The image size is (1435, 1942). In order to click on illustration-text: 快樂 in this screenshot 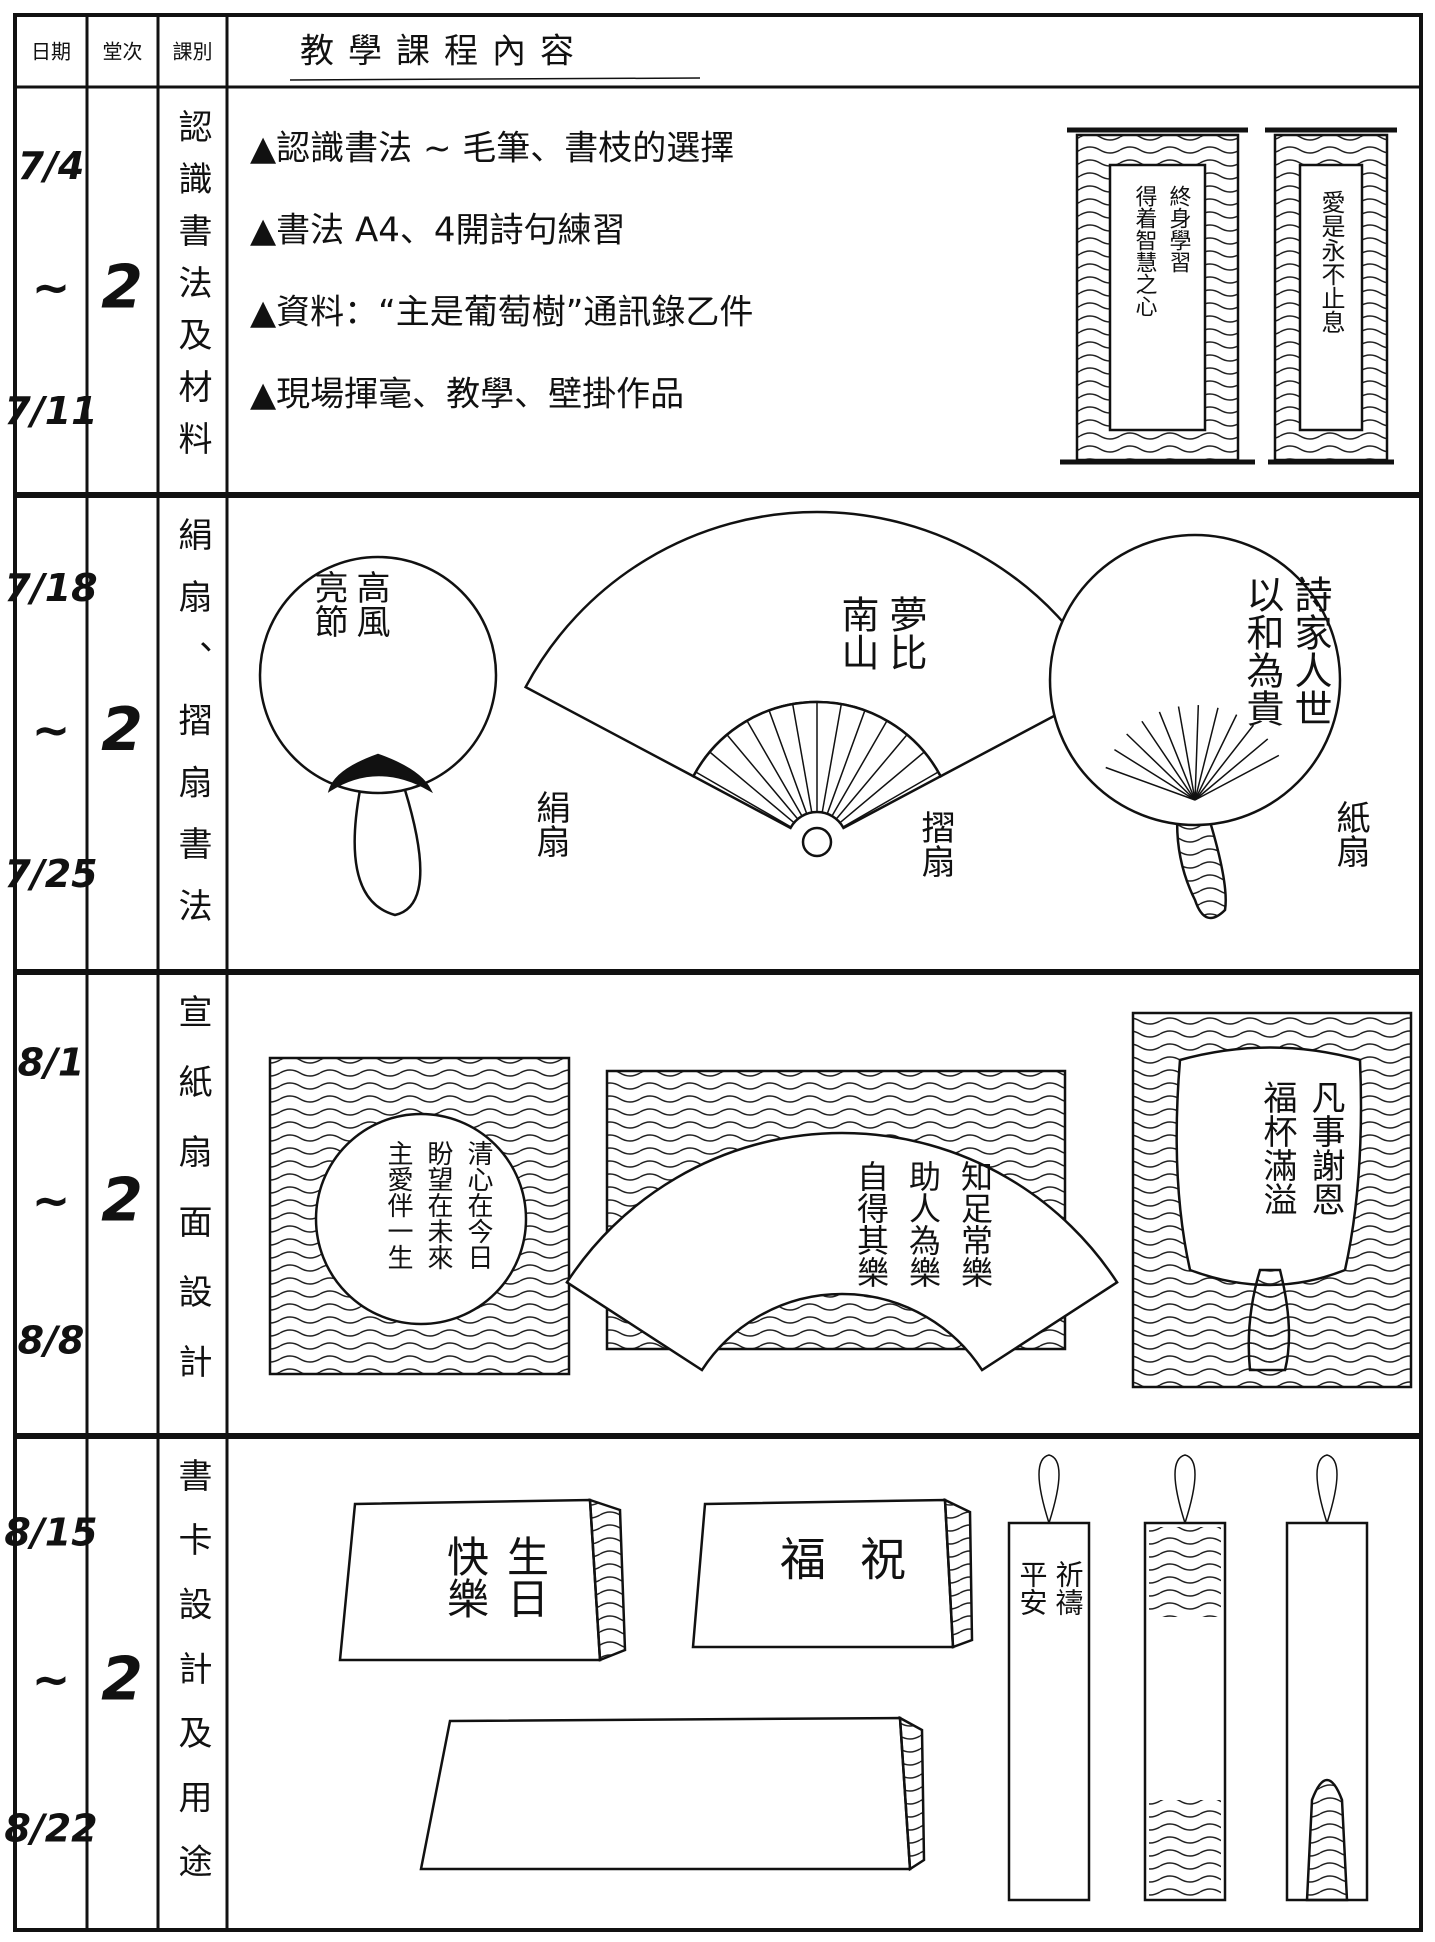, I will do `click(465, 1577)`.